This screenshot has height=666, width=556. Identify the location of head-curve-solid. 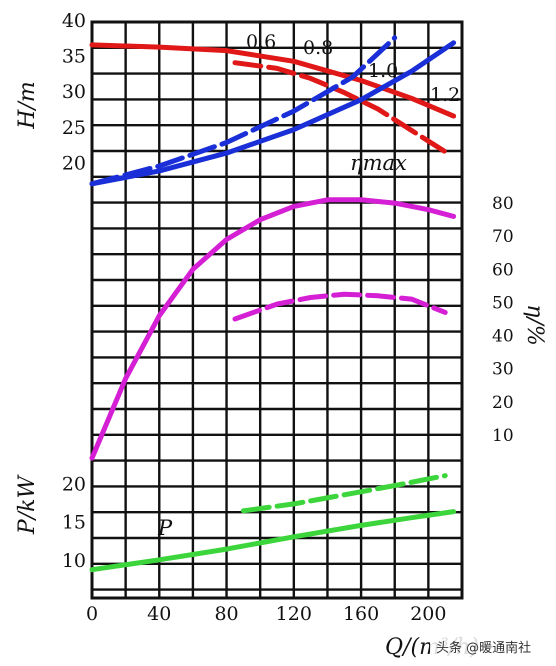
(273, 80).